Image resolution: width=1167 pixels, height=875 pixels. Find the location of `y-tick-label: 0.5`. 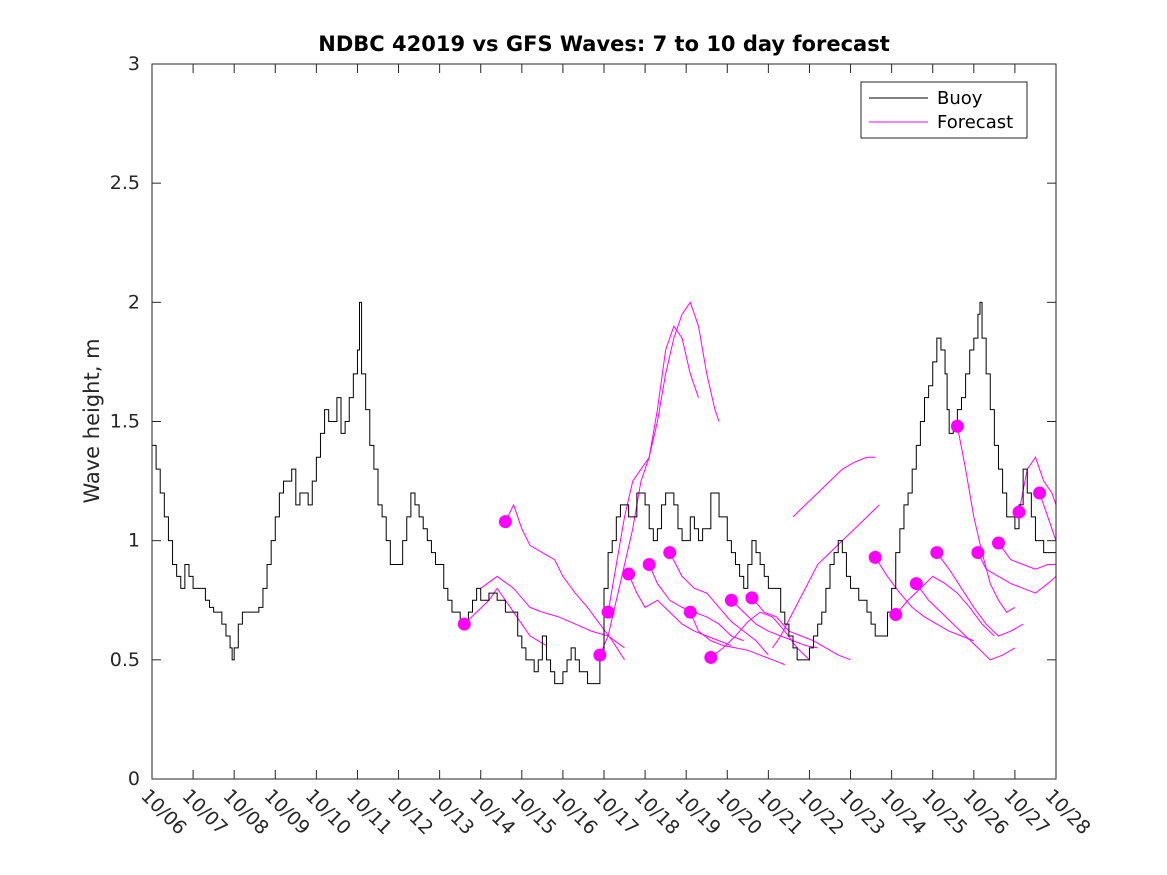

y-tick-label: 0.5 is located at coordinates (125, 660).